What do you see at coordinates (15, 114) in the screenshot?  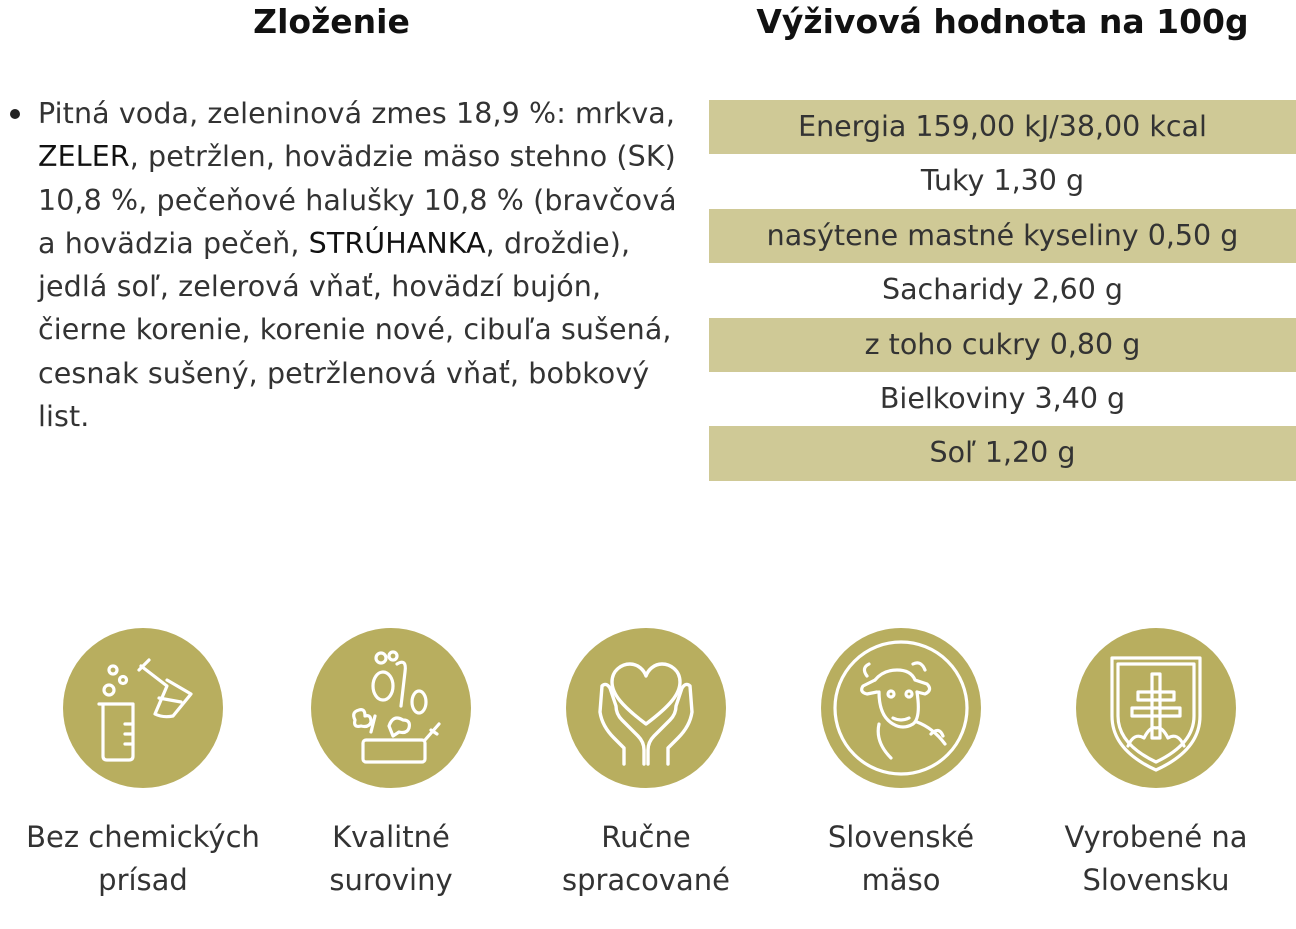 I see `bullet-icon` at bounding box center [15, 114].